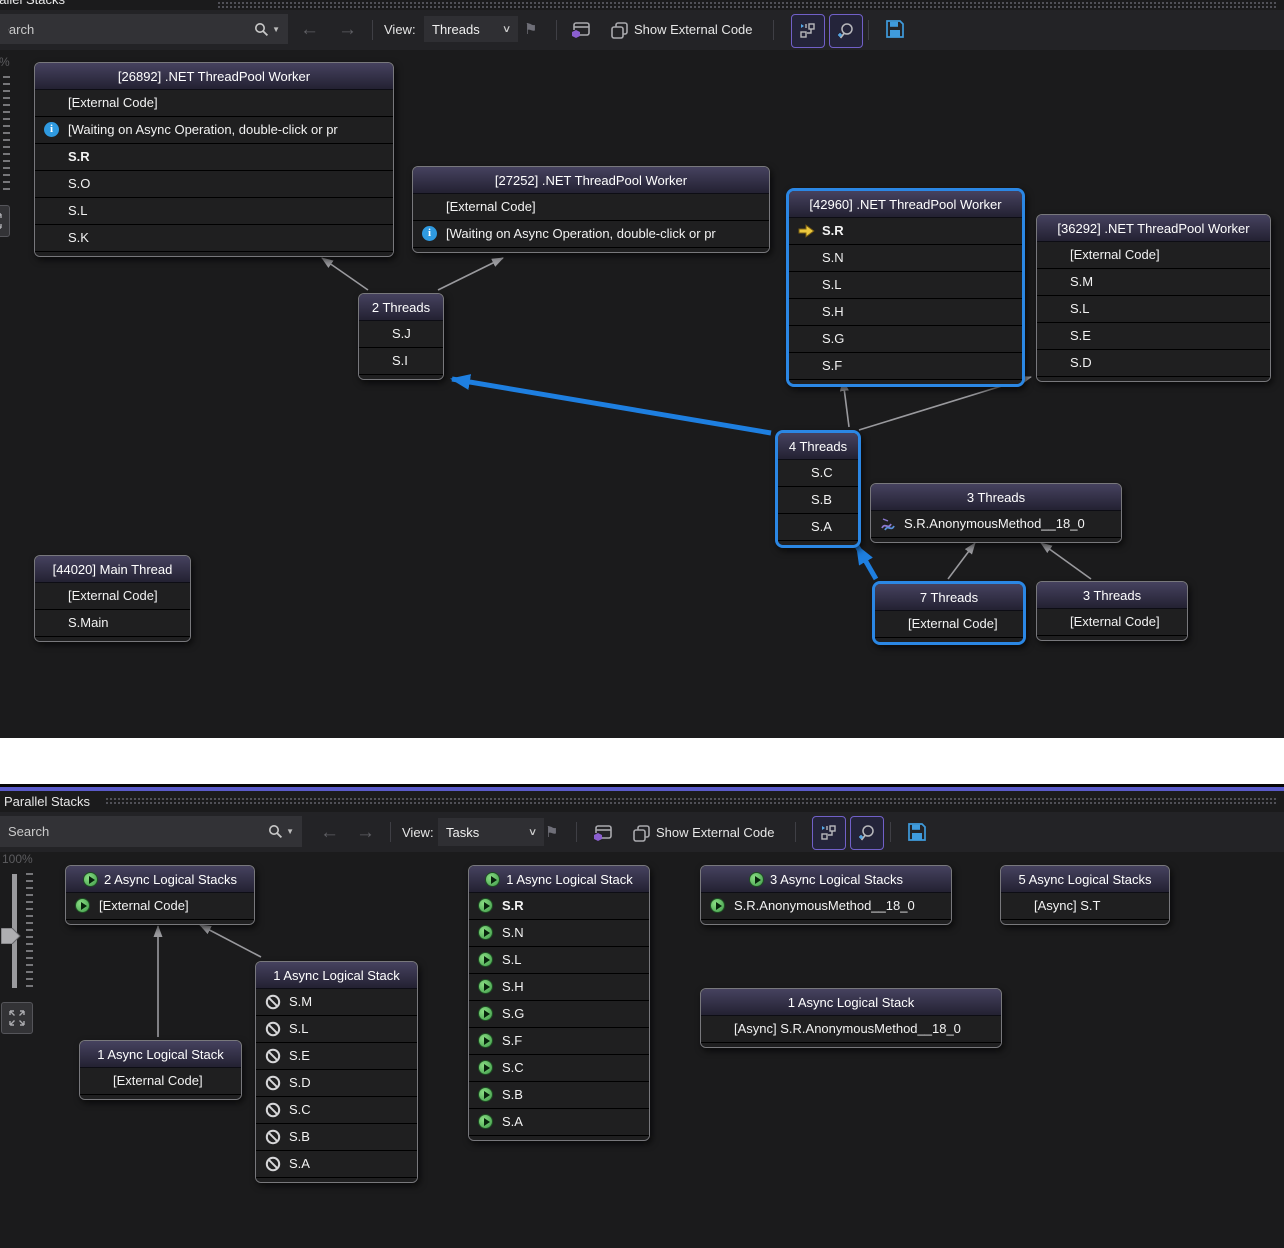  I want to click on stack-node: 1 Async Logical Stack [External Code], so click(160, 1070).